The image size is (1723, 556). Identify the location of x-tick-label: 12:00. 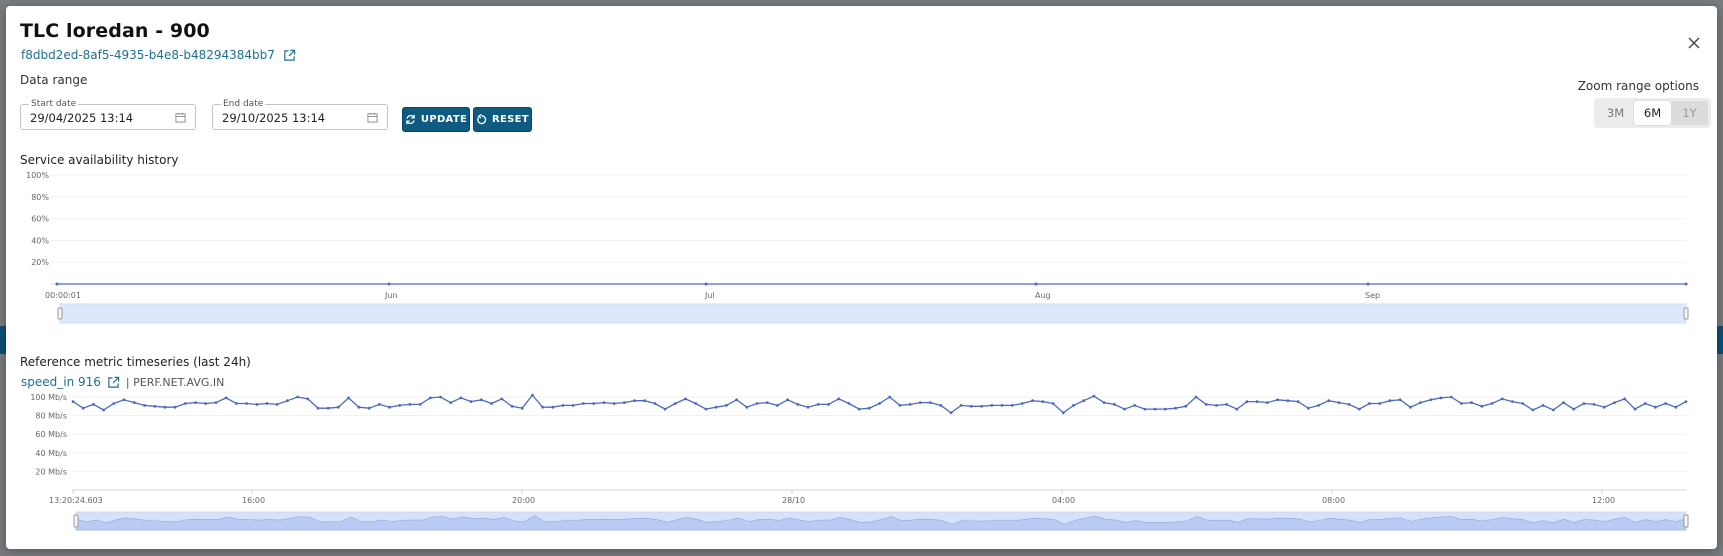
(1603, 500).